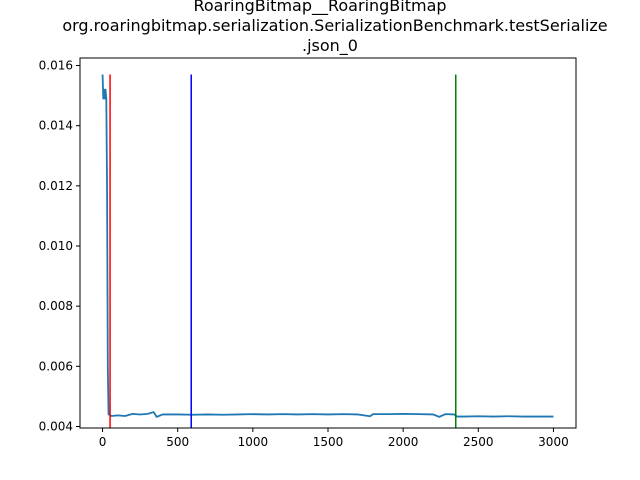 Image resolution: width=640 pixels, height=480 pixels. Describe the element at coordinates (56, 126) in the screenshot. I see `y-tick-label: 0.014` at that location.